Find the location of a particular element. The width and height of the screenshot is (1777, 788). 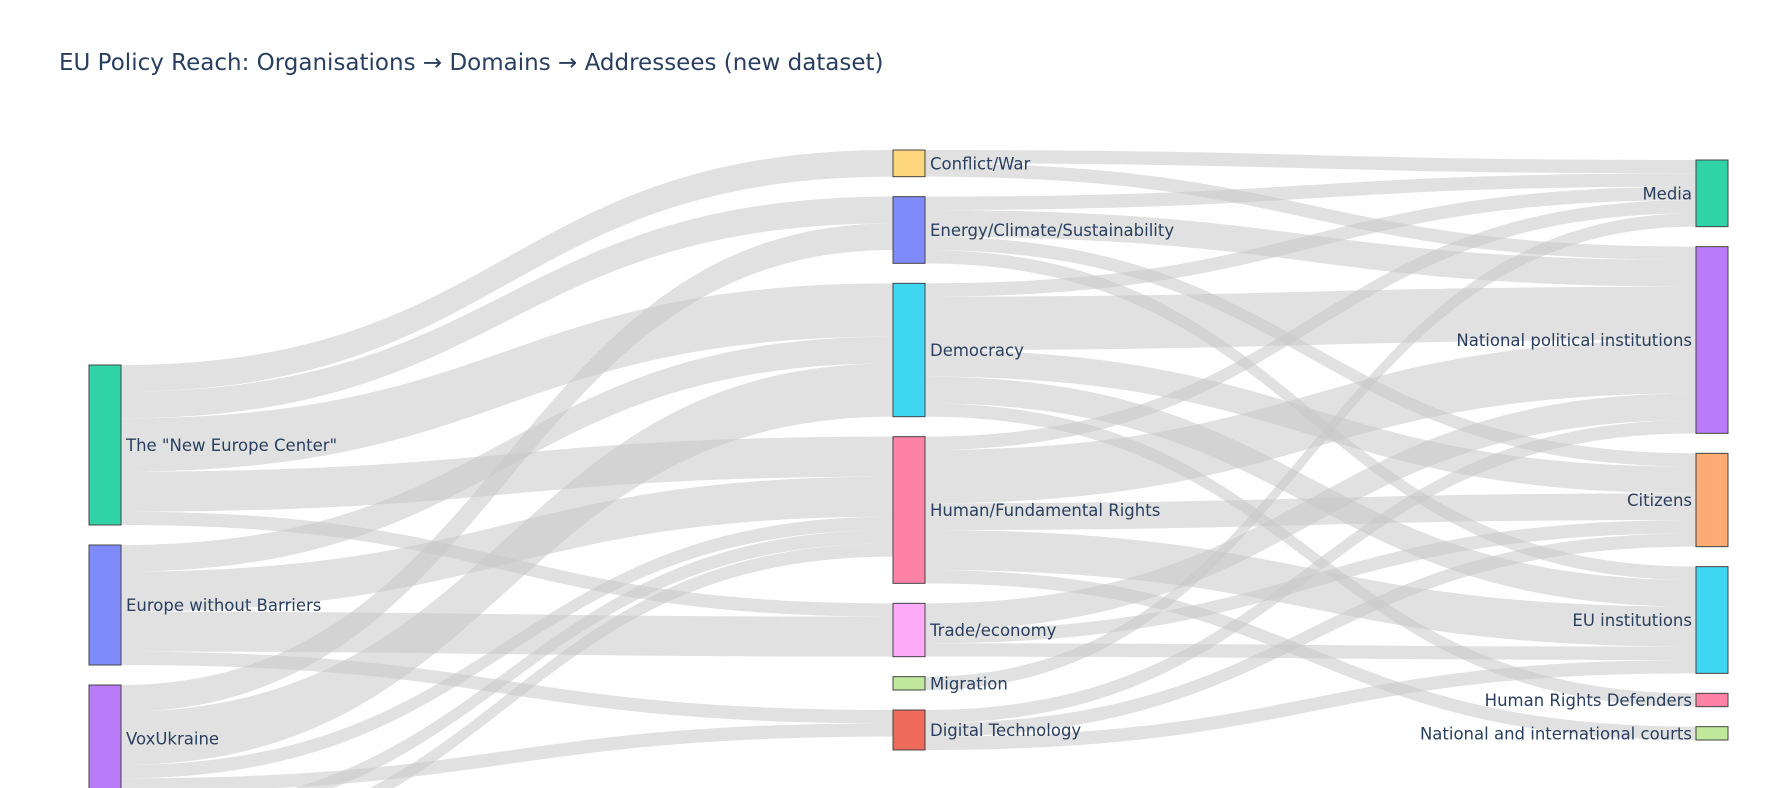

node-label-conf: Conflict/War is located at coordinates (980, 163).